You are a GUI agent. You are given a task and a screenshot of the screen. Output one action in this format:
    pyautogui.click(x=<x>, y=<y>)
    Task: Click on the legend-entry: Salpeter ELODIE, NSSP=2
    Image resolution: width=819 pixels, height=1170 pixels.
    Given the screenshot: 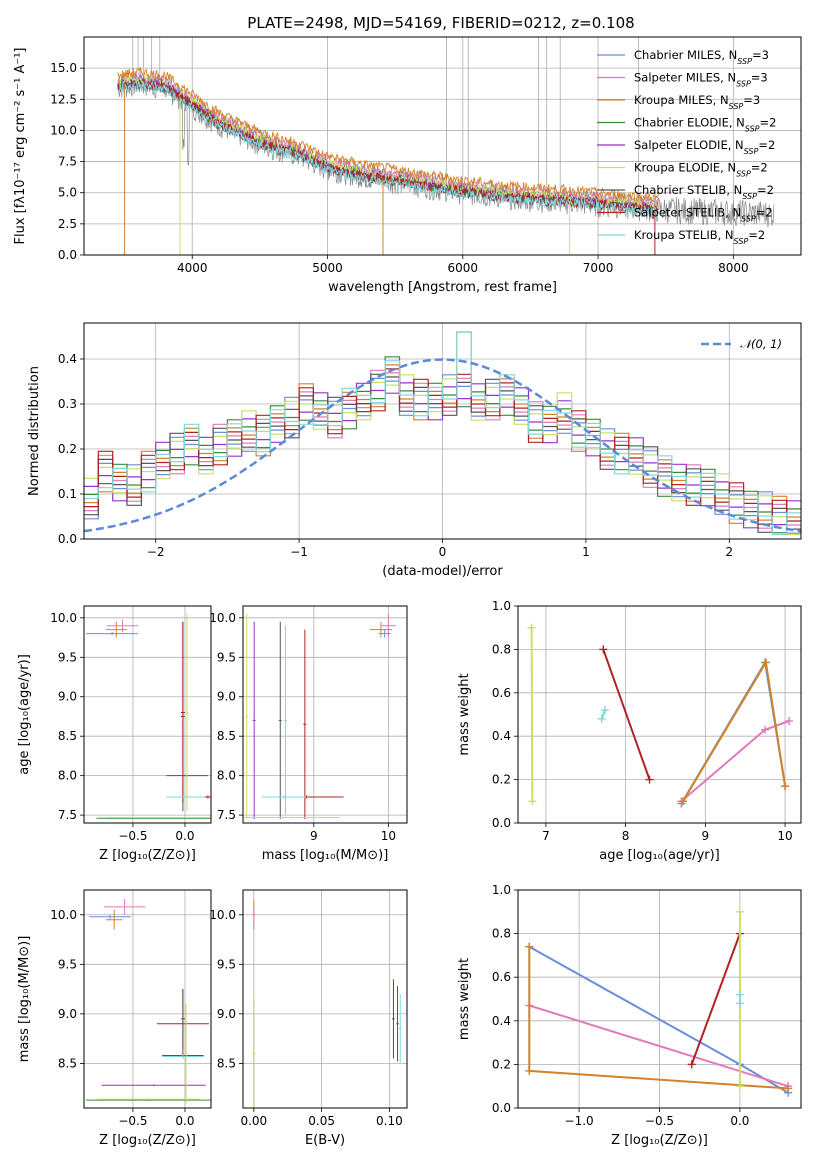 What is the action you would take?
    pyautogui.click(x=704, y=147)
    